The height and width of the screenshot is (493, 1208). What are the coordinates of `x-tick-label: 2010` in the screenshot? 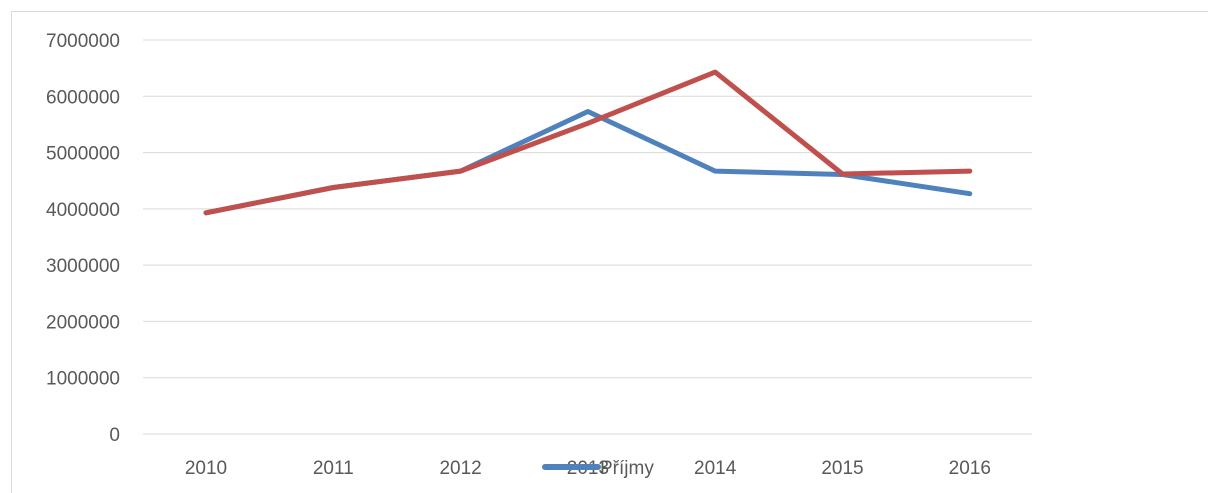 It's located at (206, 468).